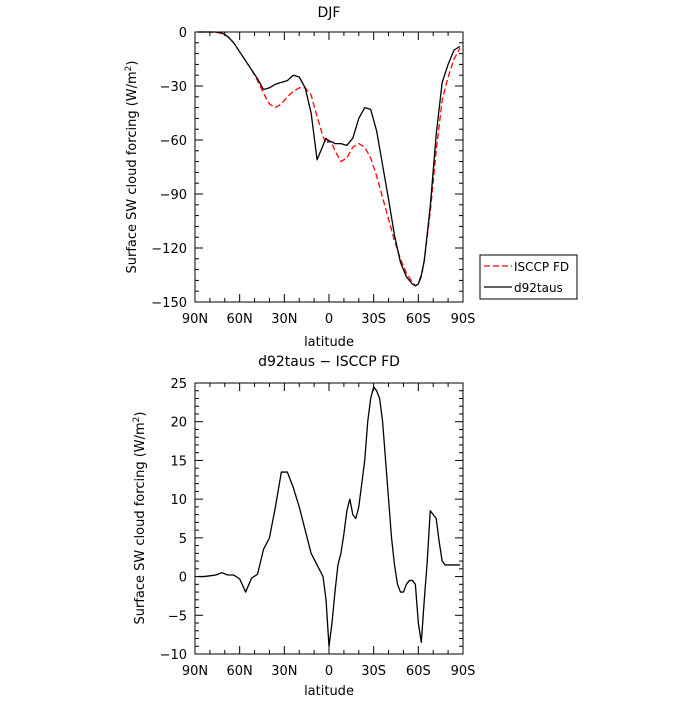  Describe the element at coordinates (541, 267) in the screenshot. I see `legend-label-isccp: ISCCP FD` at that location.